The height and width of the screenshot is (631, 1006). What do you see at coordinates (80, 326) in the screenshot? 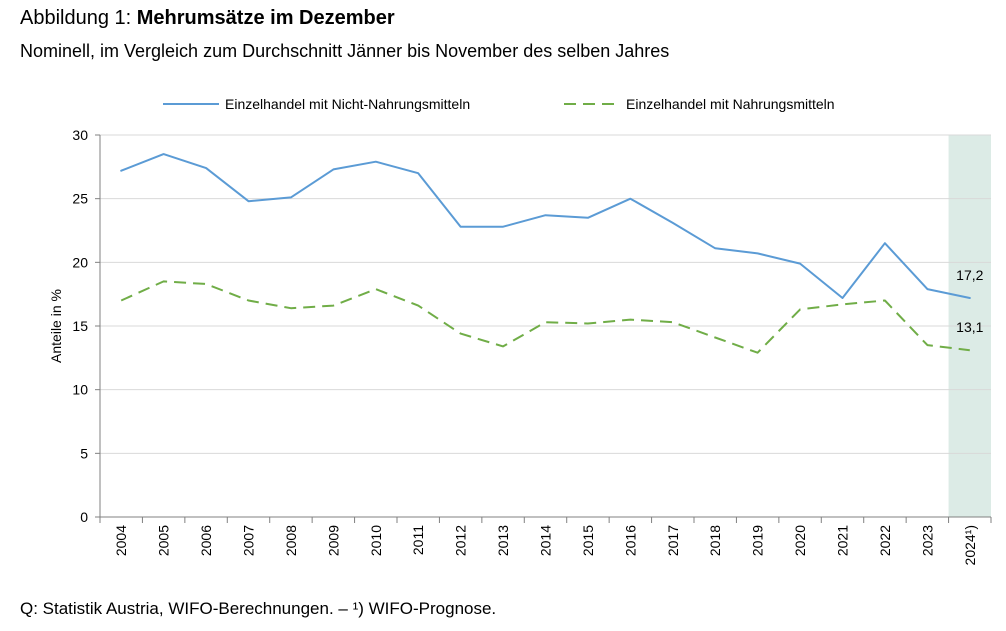
I see `y-tick-label: 15` at bounding box center [80, 326].